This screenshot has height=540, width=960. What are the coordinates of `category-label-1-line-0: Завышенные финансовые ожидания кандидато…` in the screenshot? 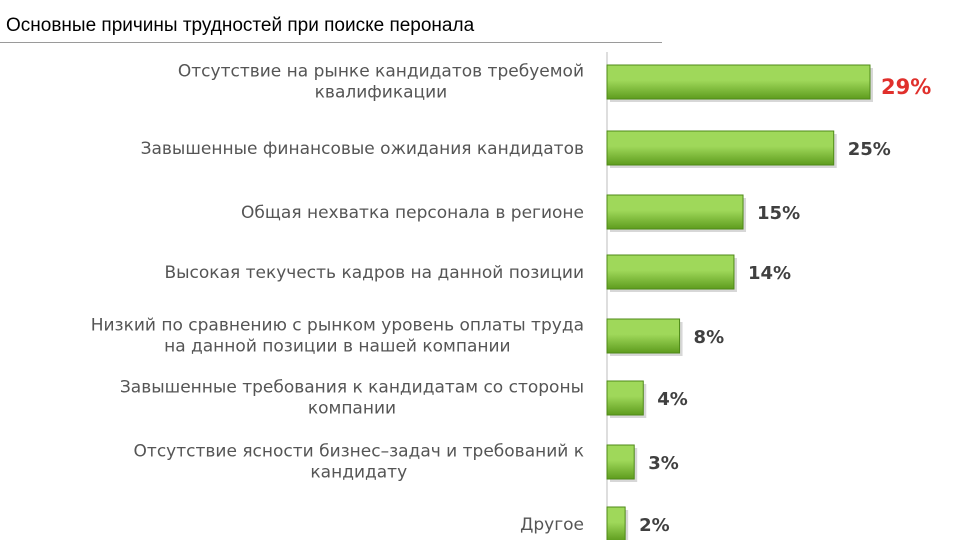 It's located at (362, 149).